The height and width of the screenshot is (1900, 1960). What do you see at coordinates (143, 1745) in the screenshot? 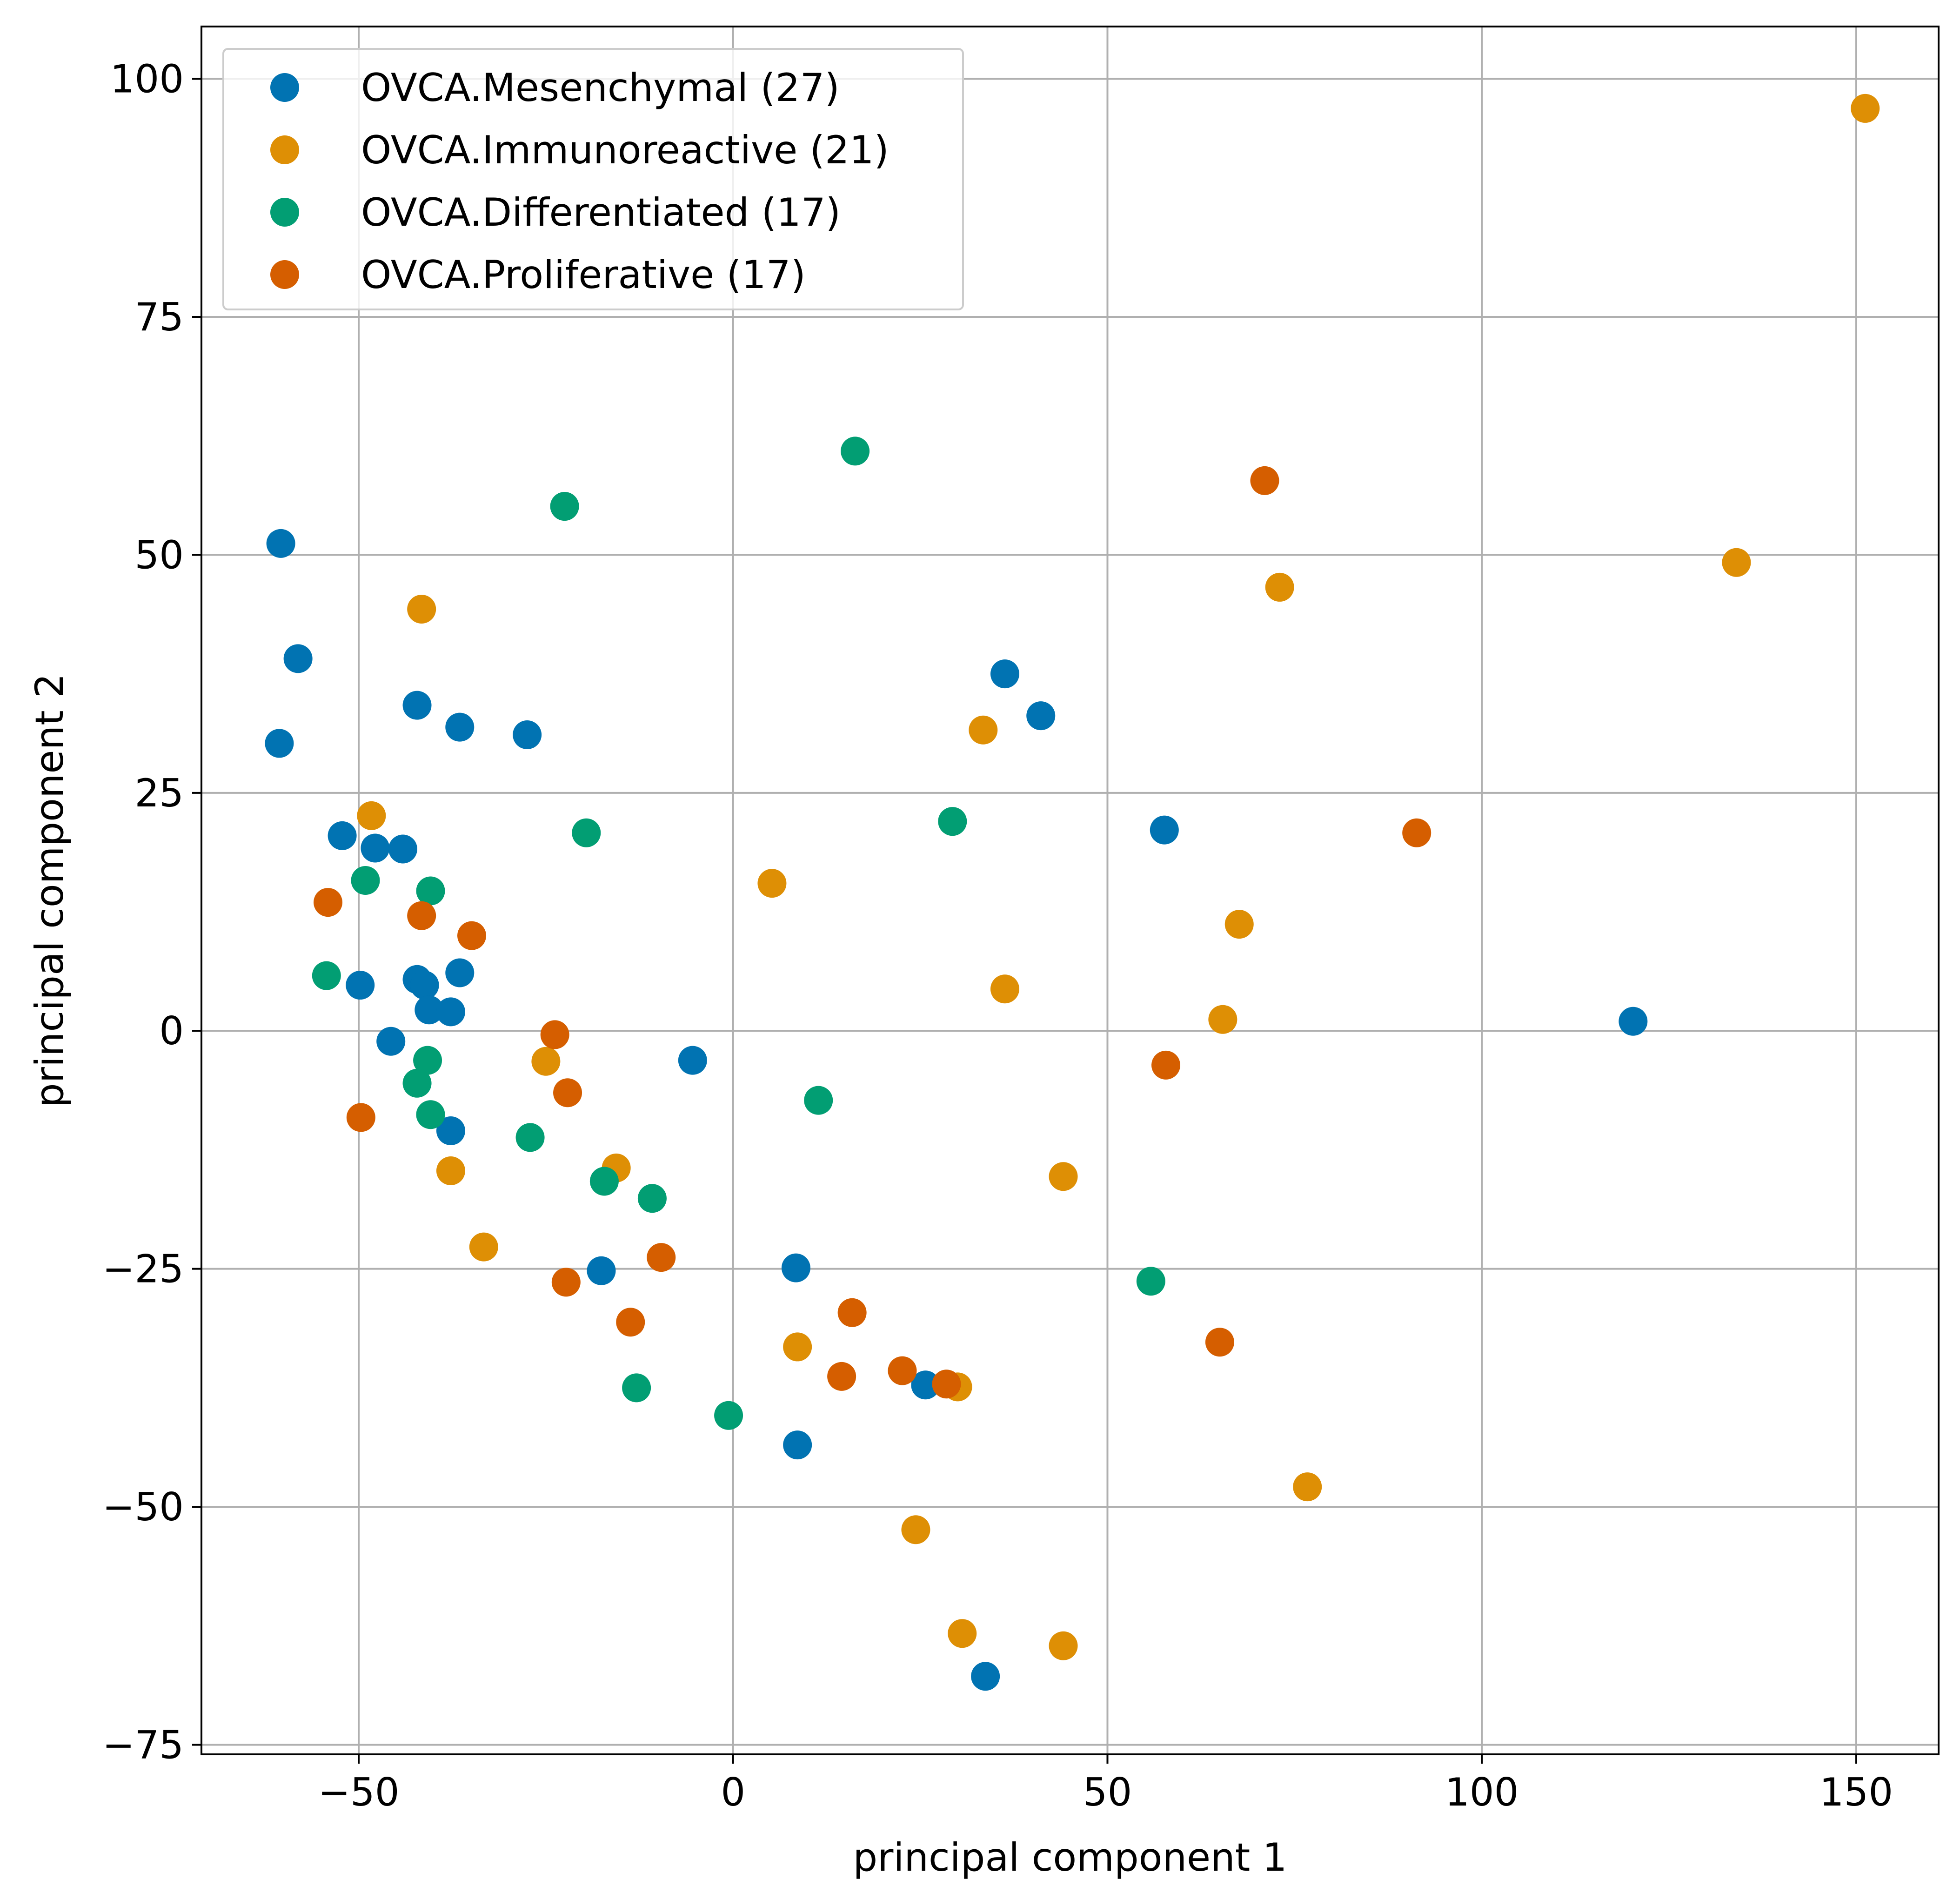
I see `y-tick-label: −75` at bounding box center [143, 1745].